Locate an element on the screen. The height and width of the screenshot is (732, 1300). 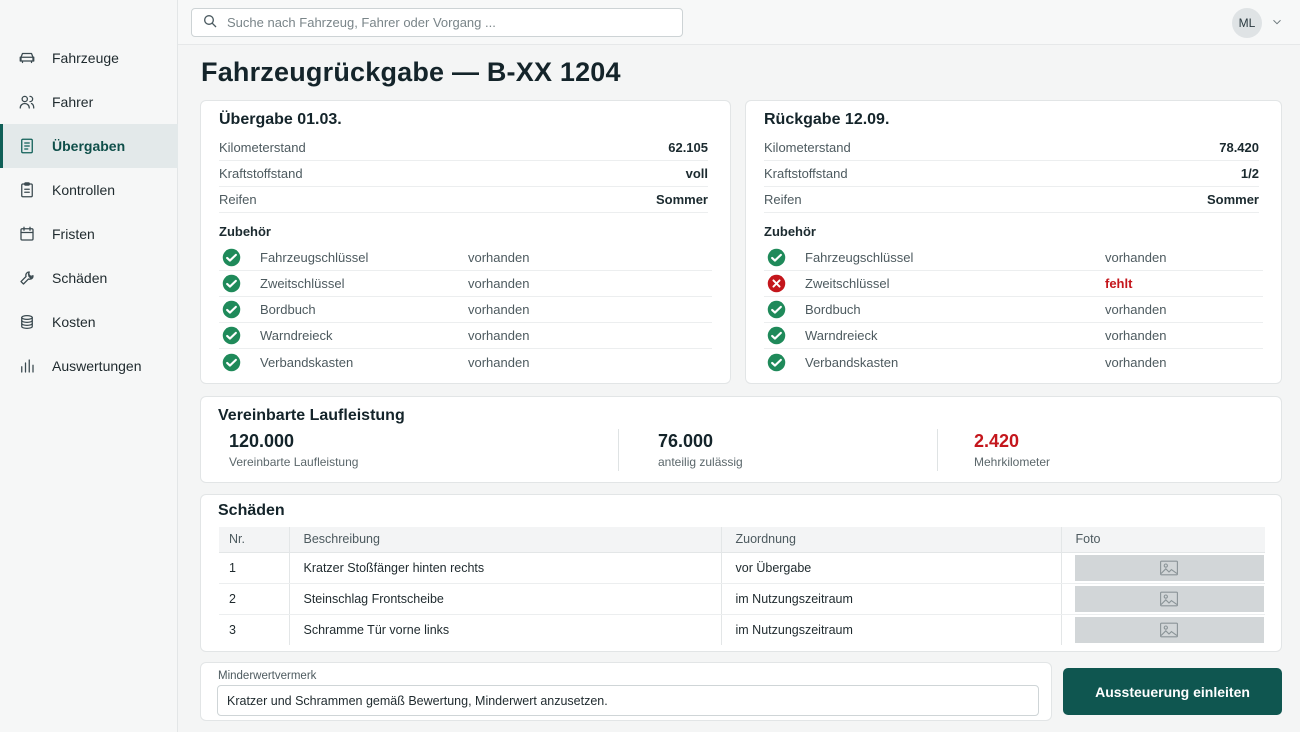
sidebar-item-fristen: Fristen is located at coordinates (89, 234).